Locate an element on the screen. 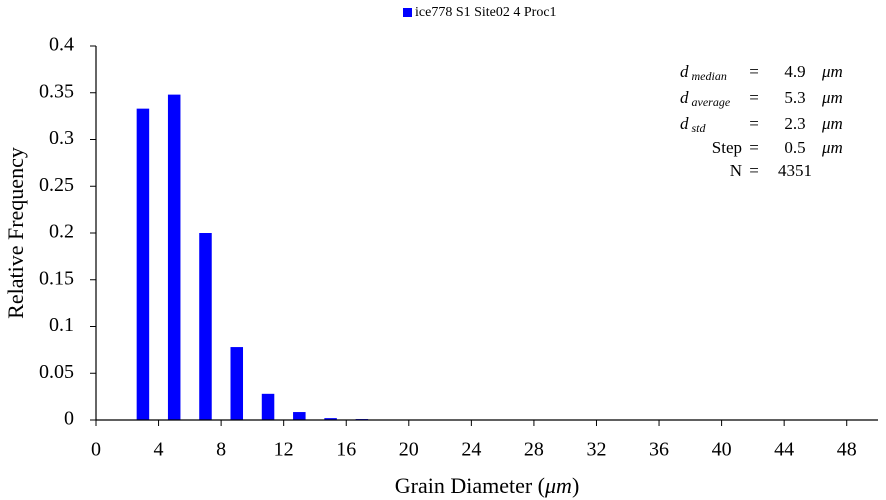 This screenshot has width=886, height=500. stat-subscript: std is located at coordinates (699, 128).